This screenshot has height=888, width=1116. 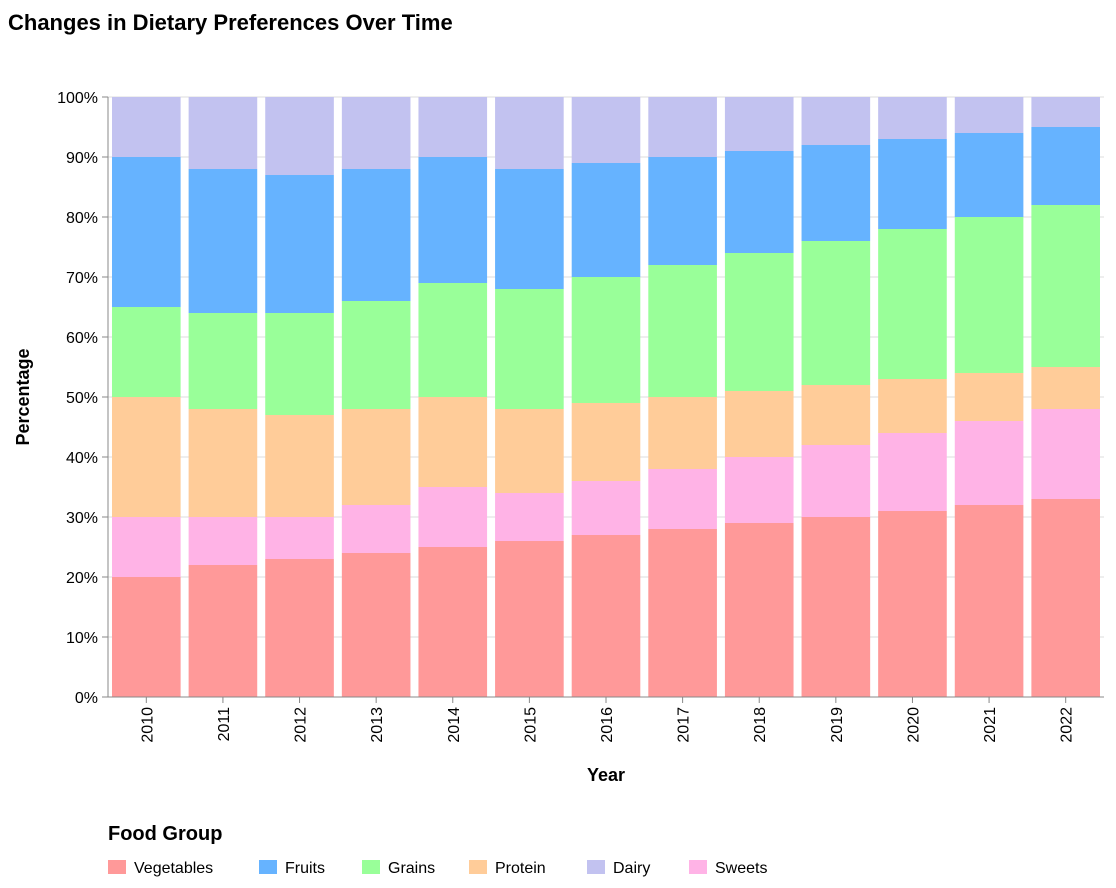 I want to click on y-tick-label: 90%, so click(x=82, y=158).